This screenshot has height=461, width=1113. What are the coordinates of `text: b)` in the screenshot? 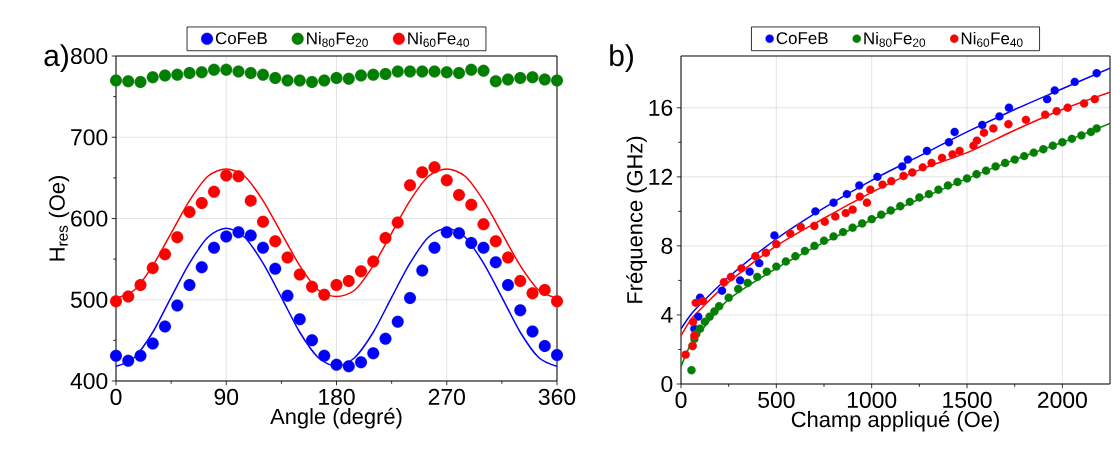 It's located at (621, 58).